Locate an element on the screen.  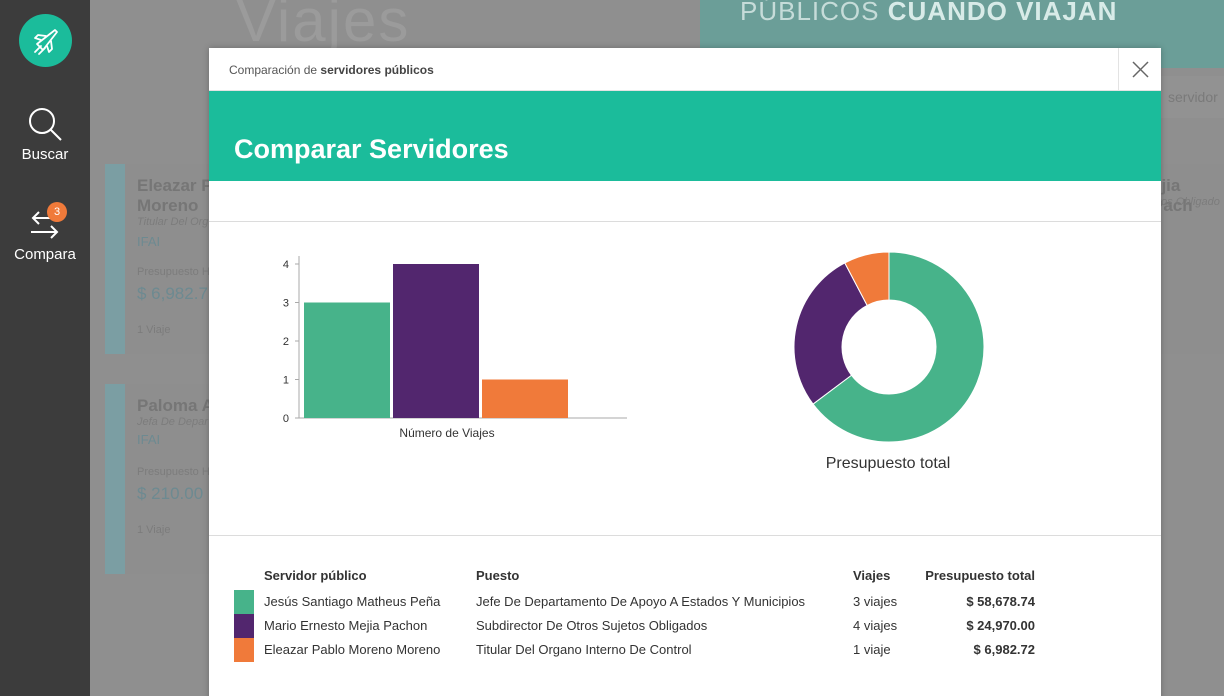
row-name: Mario Ernesto Mejia Pachon is located at coordinates (346, 625).